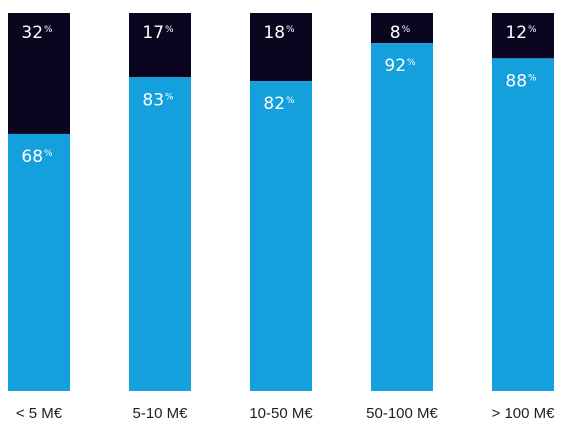  What do you see at coordinates (279, 33) in the screenshot?
I see `value-label-s1-2: 18%` at bounding box center [279, 33].